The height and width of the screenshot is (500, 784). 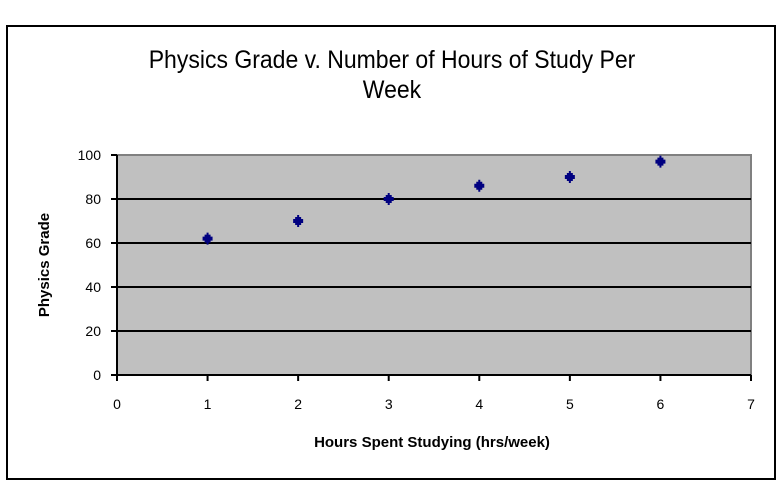 I want to click on chart-title-line-2: Week, so click(x=392, y=90).